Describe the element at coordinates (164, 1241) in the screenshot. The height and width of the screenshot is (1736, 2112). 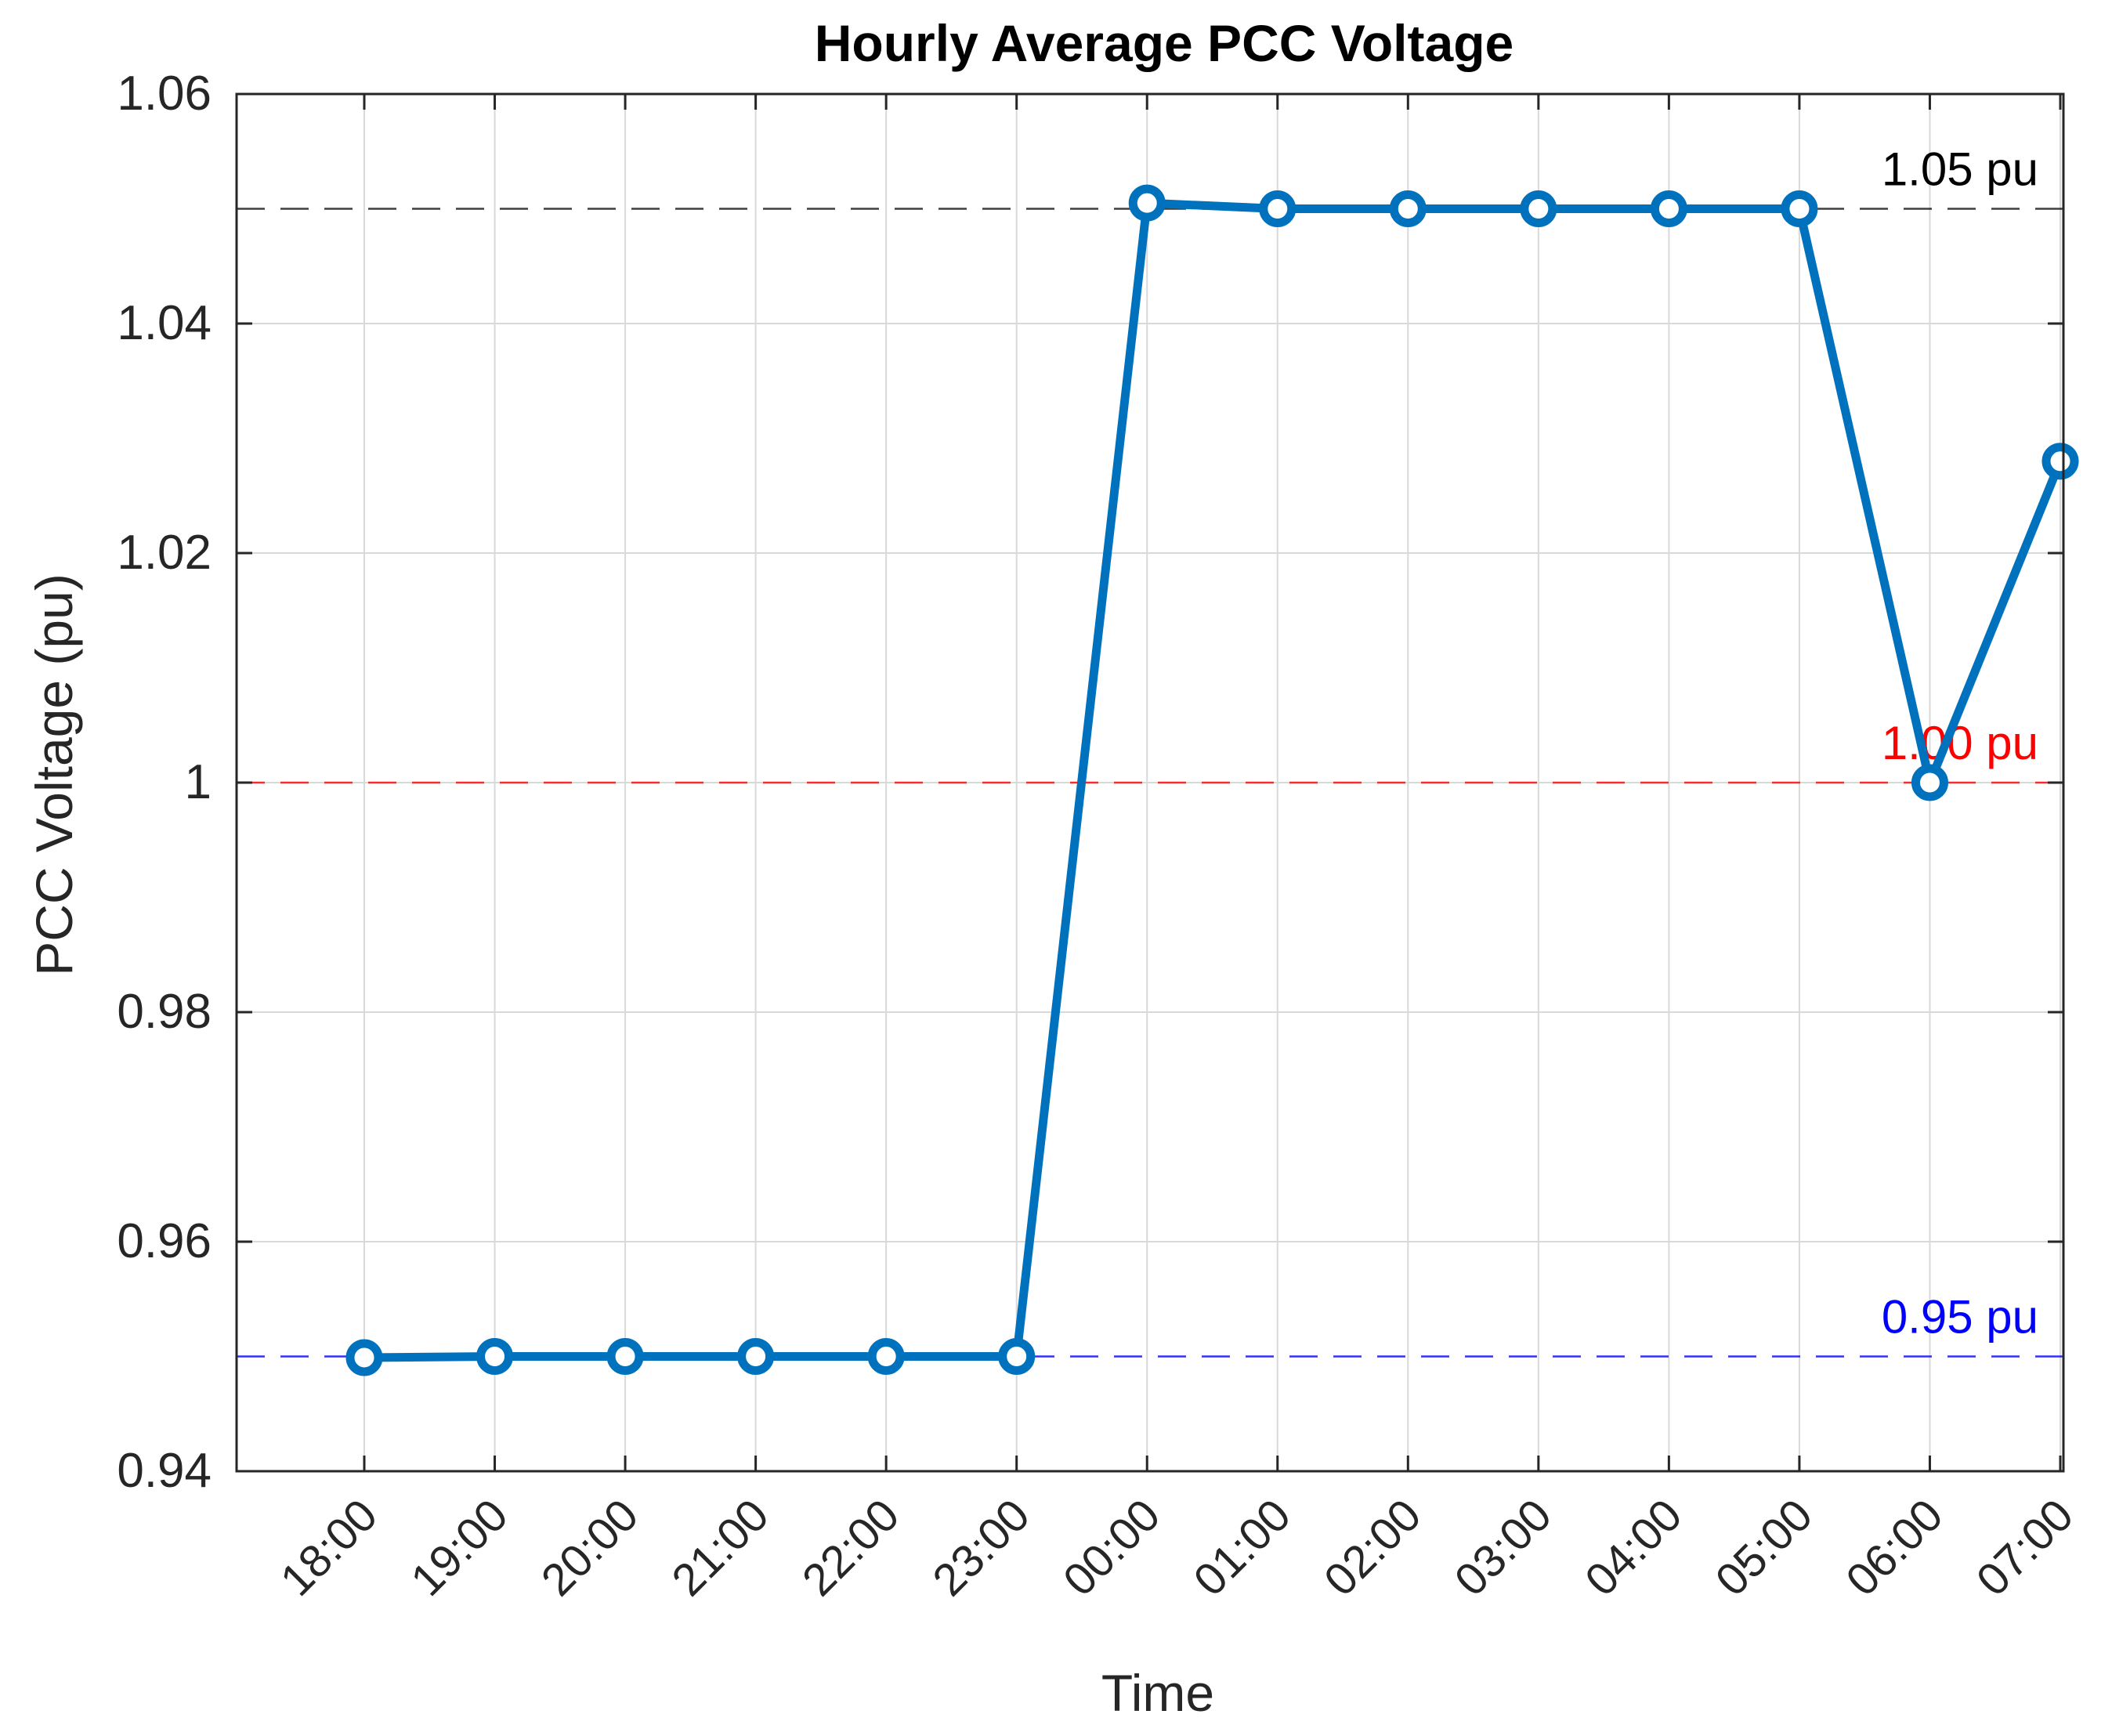
I see `y-tick-label: 0.96` at that location.